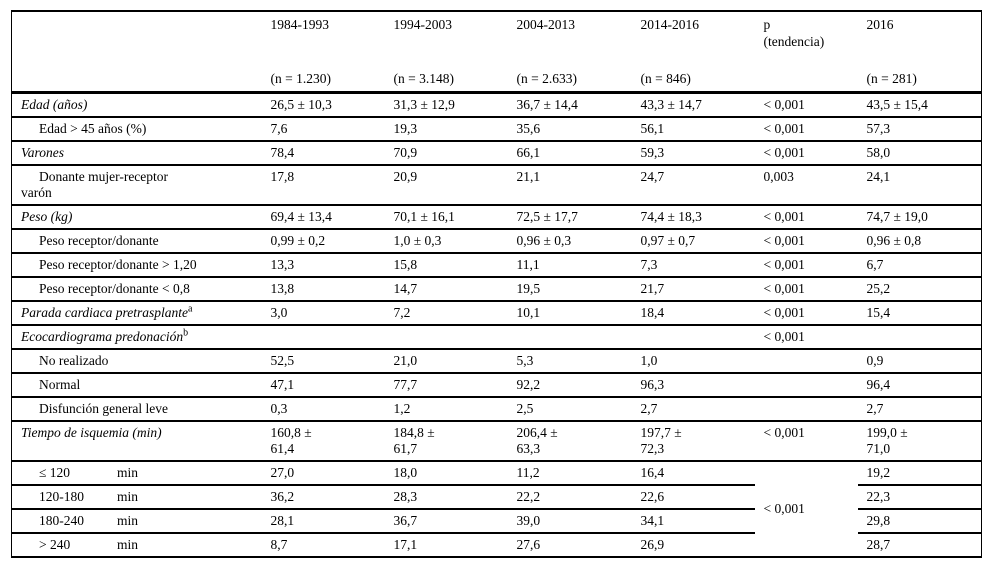  Describe the element at coordinates (693, 497) in the screenshot. I see `value-cell: 22,6` at that location.